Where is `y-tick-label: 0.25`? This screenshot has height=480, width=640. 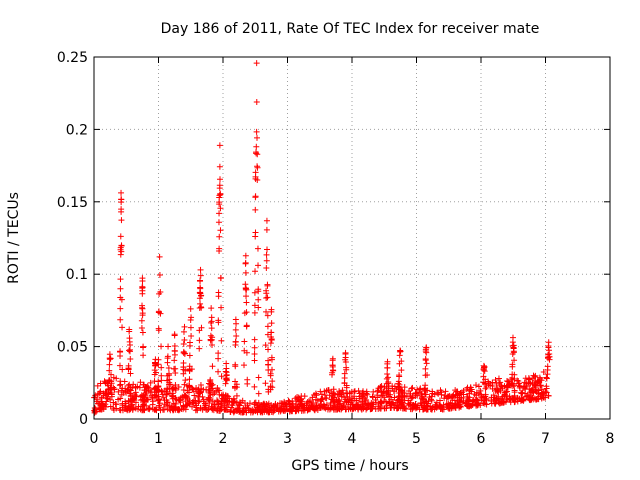 y-tick-label: 0.25 is located at coordinates (72, 58).